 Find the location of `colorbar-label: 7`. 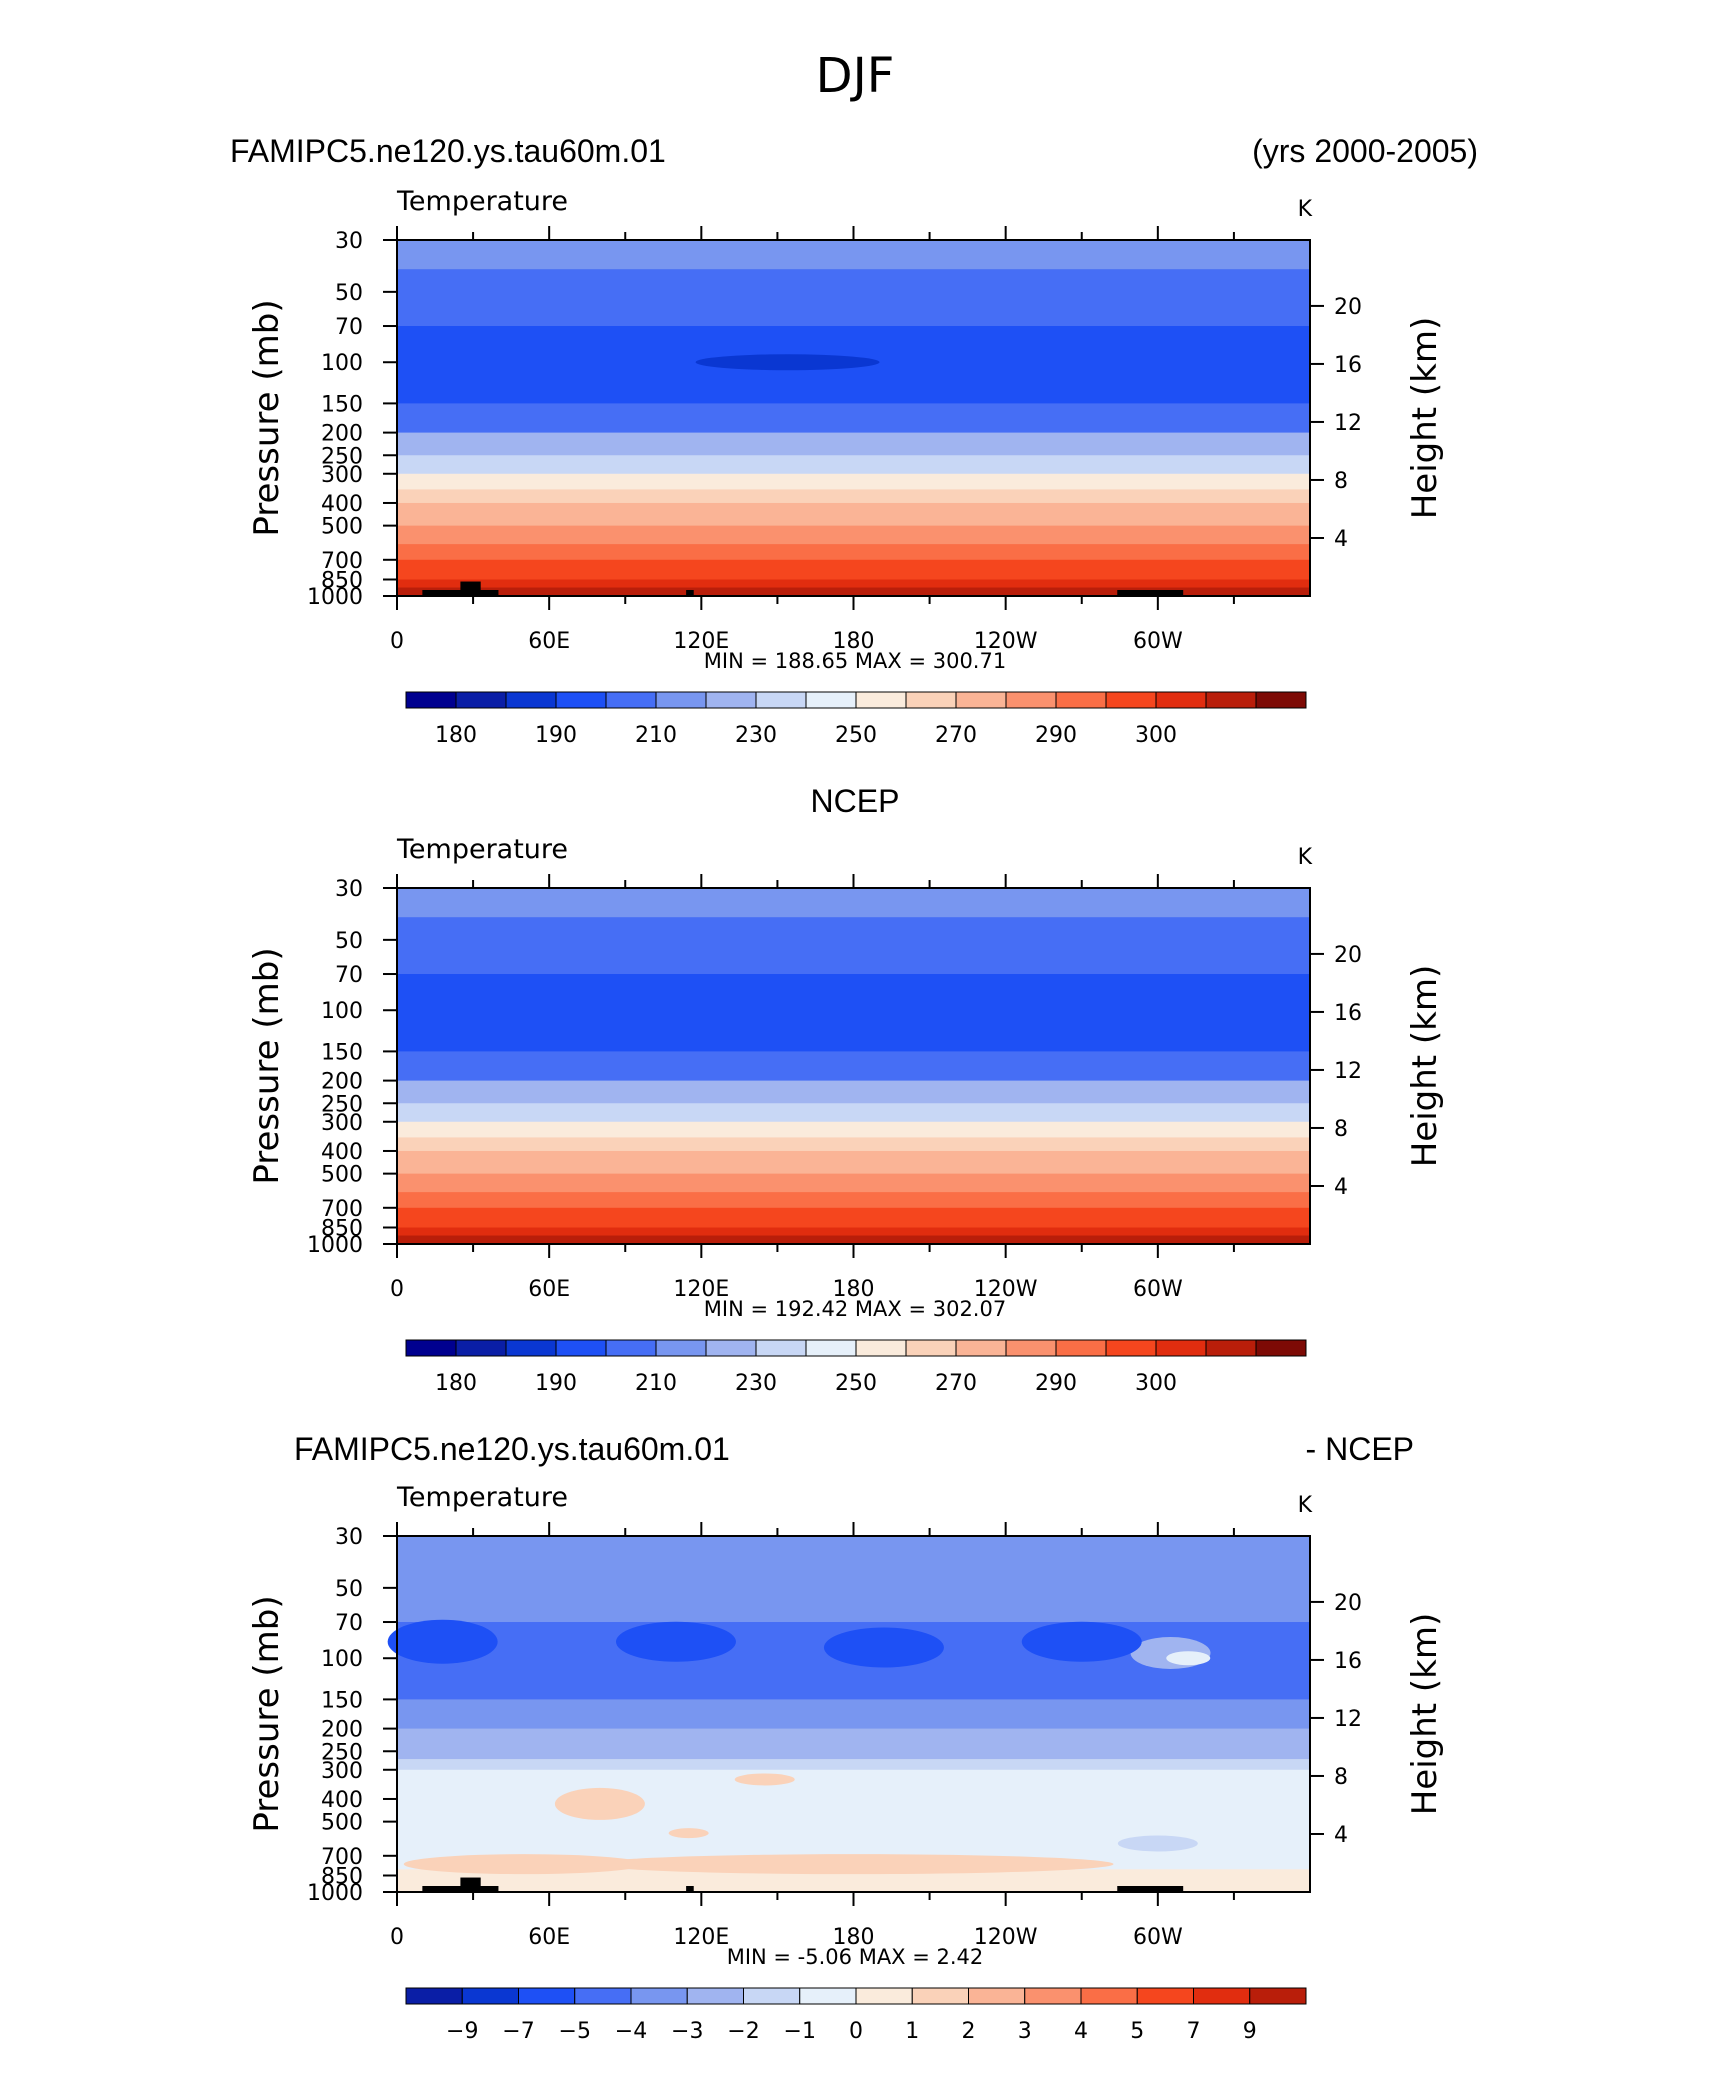

colorbar-label: 7 is located at coordinates (1194, 2031).